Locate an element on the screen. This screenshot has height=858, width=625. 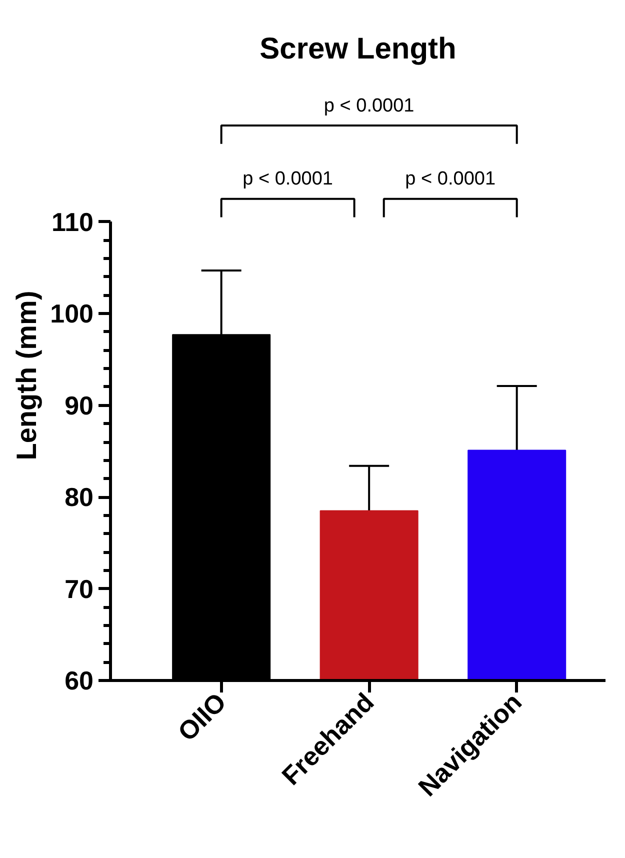
x-tick-label: OIIO is located at coordinates (202, 716).